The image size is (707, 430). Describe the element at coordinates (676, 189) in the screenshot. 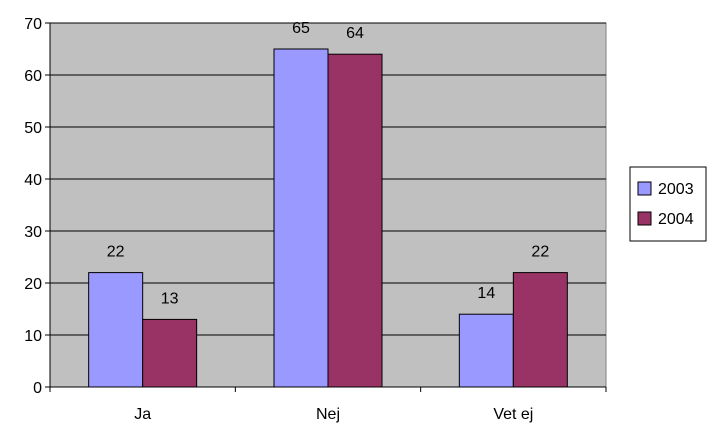

I see `legend-label: 2003` at that location.